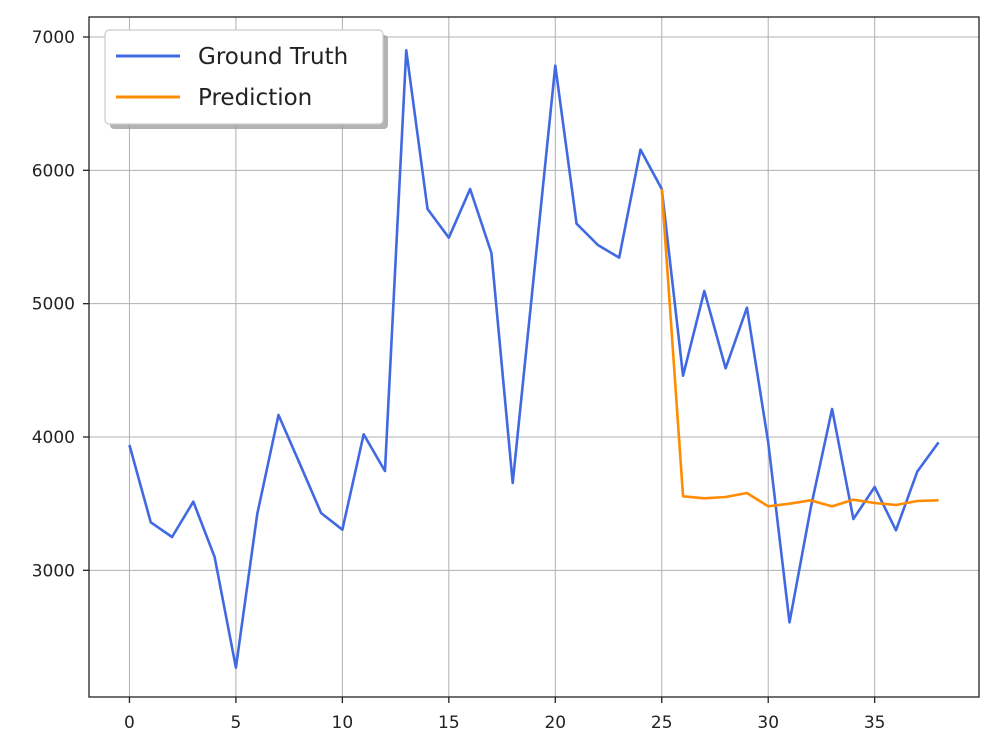 The height and width of the screenshot is (755, 997). What do you see at coordinates (875, 723) in the screenshot?
I see `x-tick-label: 35` at bounding box center [875, 723].